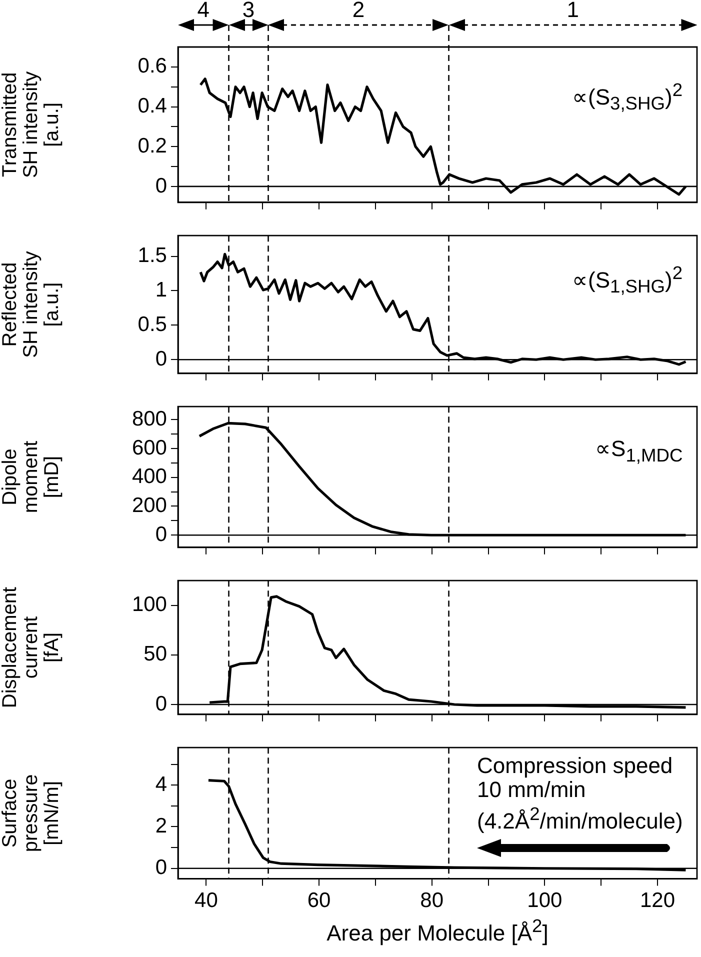  I want to click on y-tick-label: 0.4, so click(153, 106).